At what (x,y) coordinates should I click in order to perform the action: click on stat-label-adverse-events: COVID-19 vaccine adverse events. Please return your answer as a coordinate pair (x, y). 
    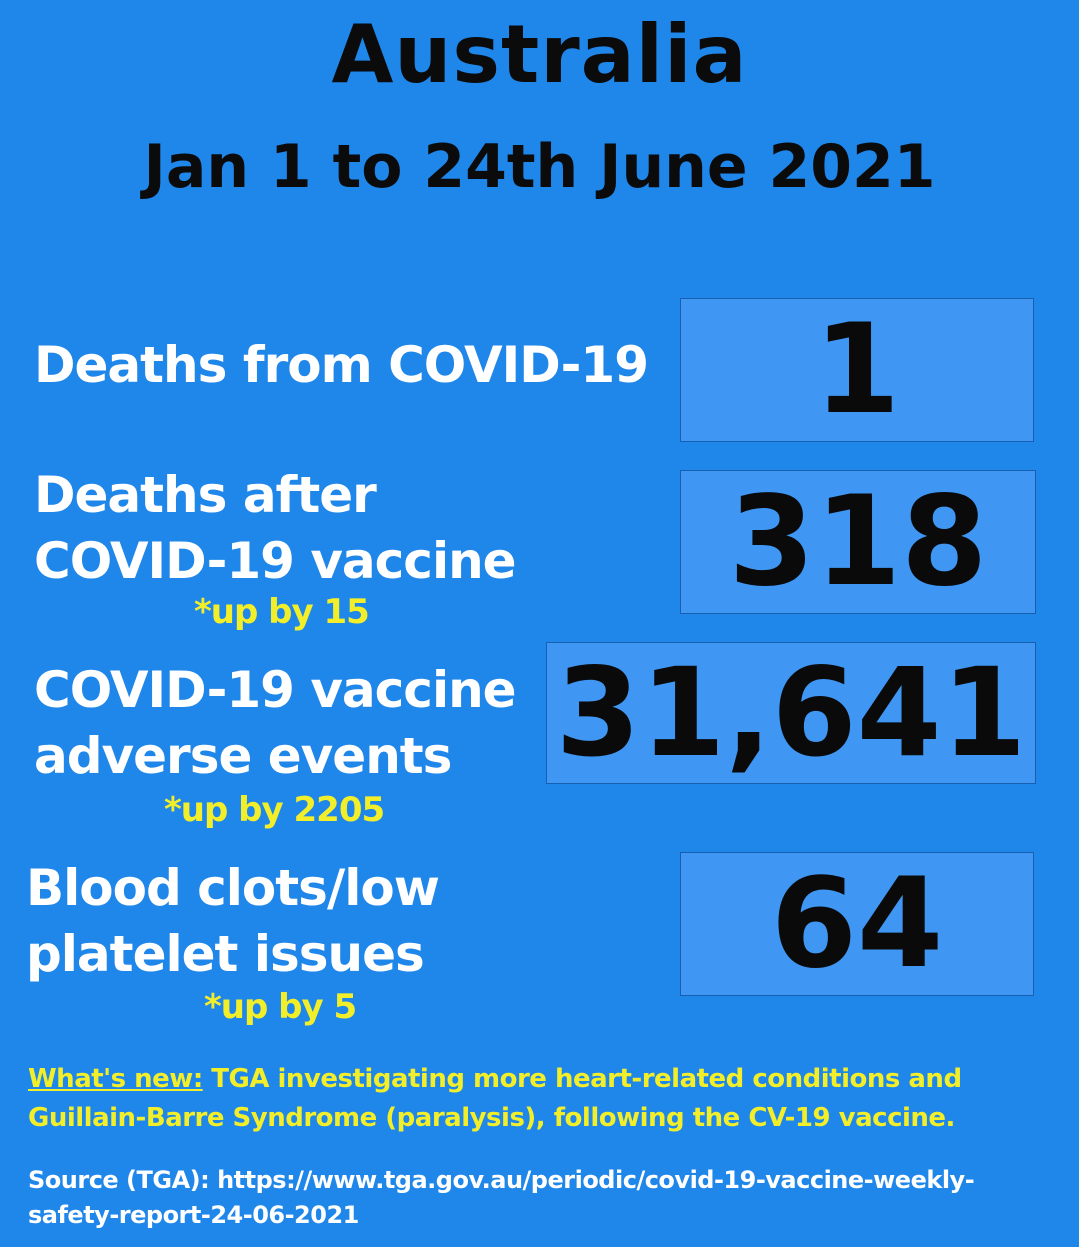
    Looking at the image, I should click on (275, 723).